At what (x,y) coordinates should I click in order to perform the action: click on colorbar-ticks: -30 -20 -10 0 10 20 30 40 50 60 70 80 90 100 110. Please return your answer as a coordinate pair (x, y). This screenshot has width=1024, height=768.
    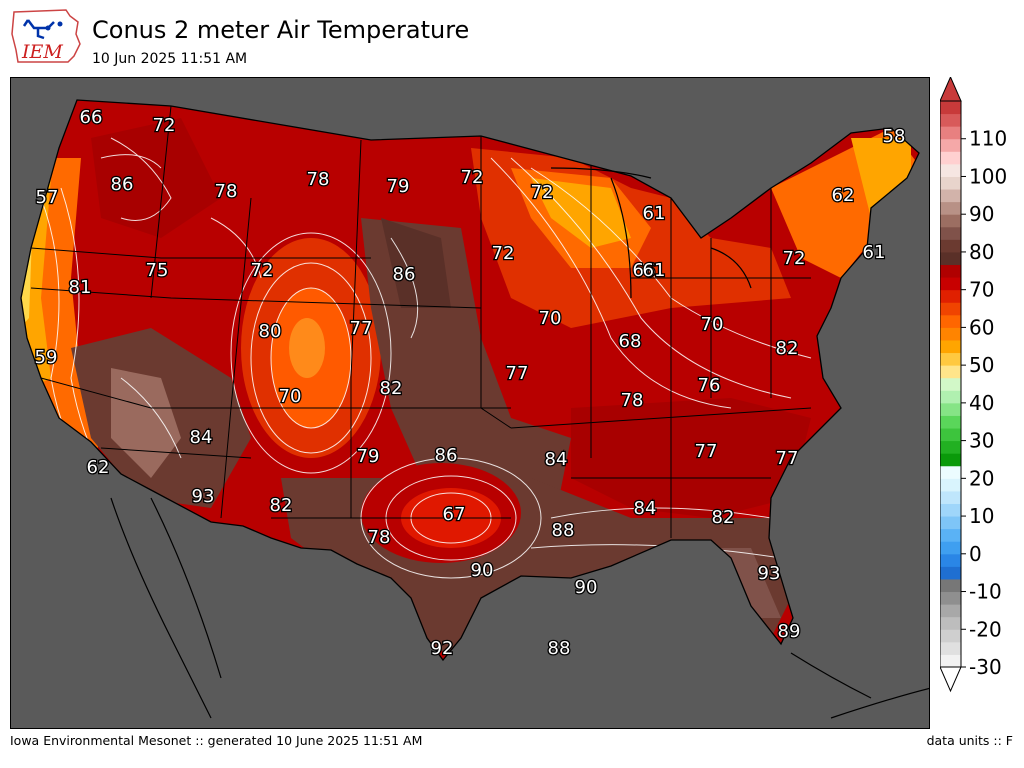
    Looking at the image, I should click on (984, 403).